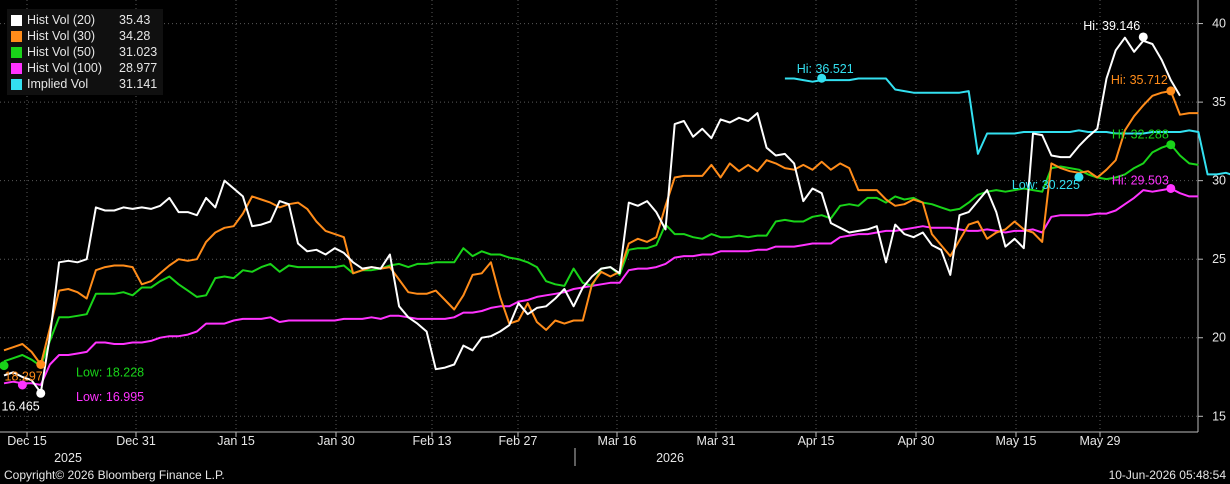 This screenshot has height=484, width=1230. I want to click on annotation-label: Low: 18.297, so click(21, 376).